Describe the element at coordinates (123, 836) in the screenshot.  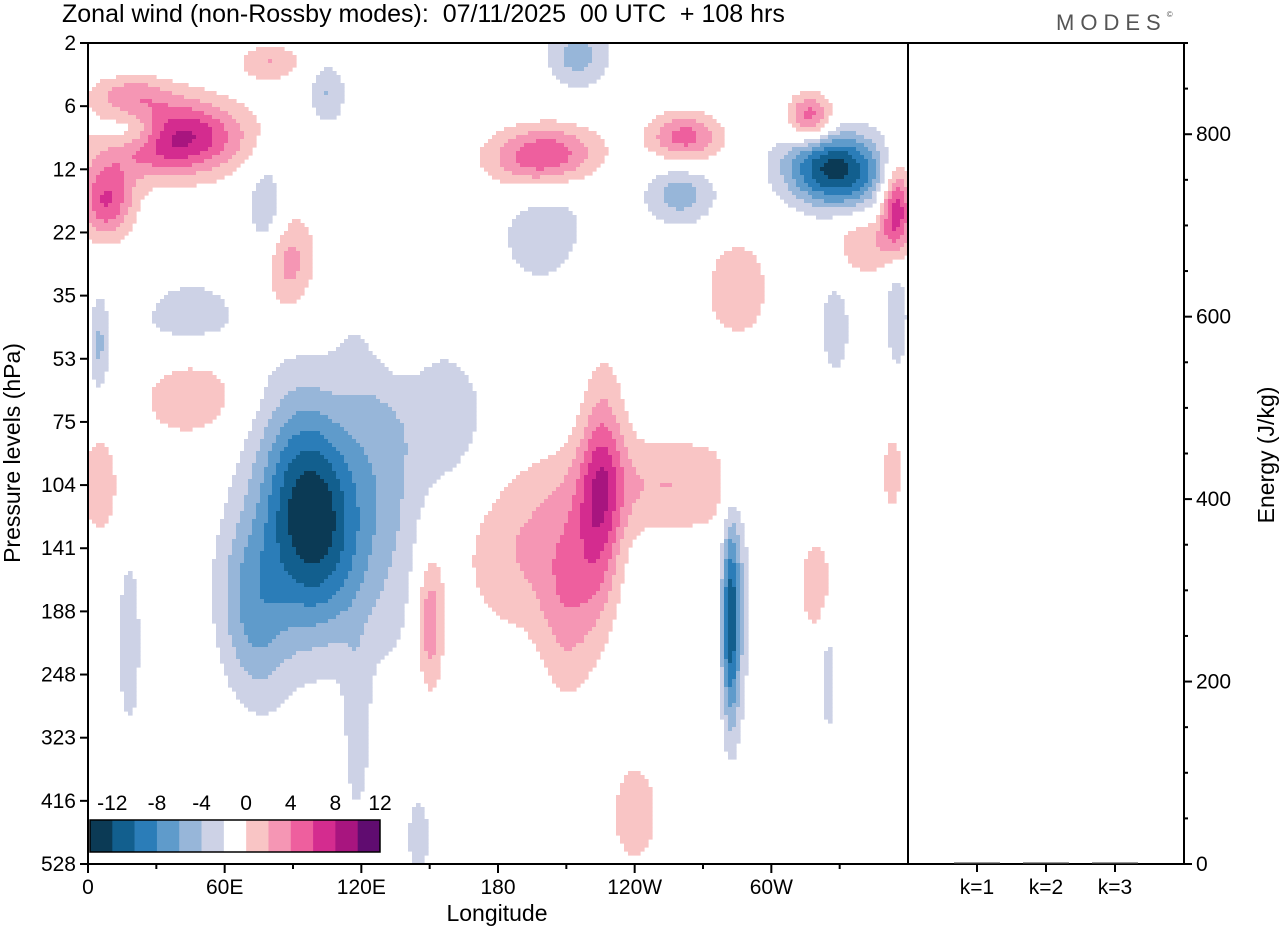
I see `colorbar-swatch` at that location.